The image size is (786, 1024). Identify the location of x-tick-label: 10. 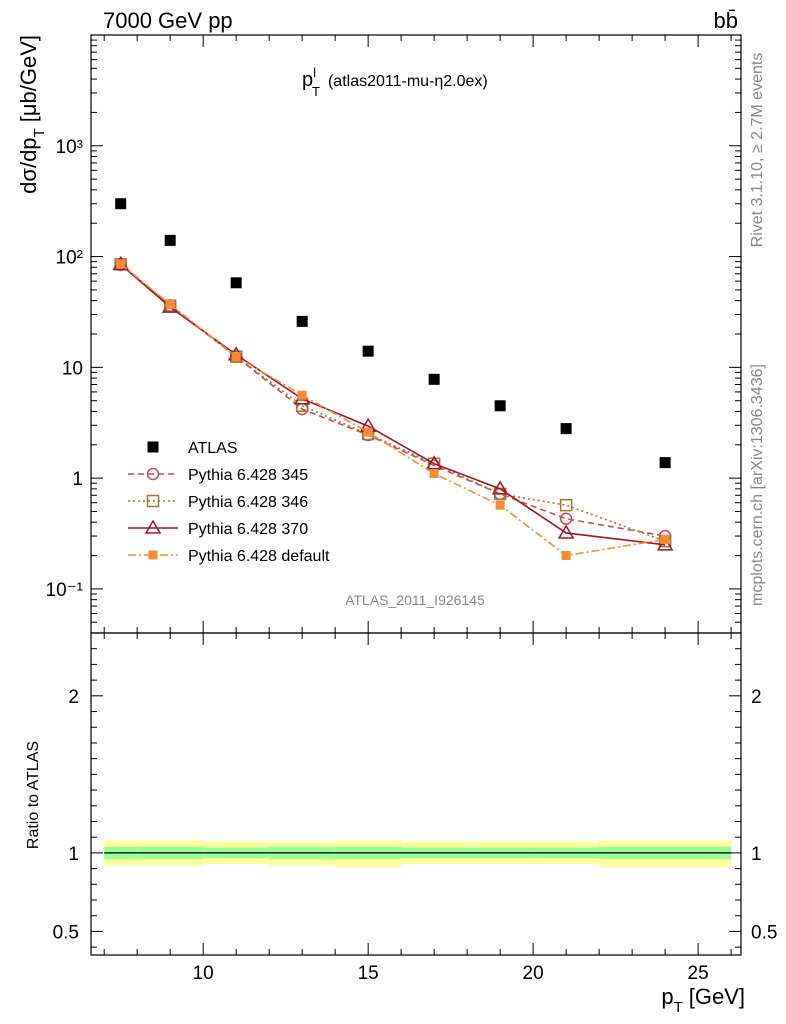
(203, 973).